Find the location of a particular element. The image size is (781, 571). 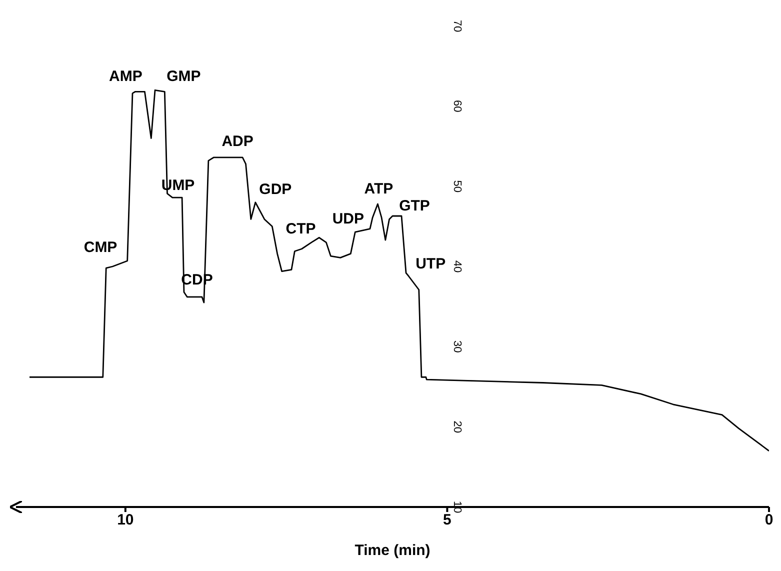

x-tick-label: 10 is located at coordinates (125, 520).